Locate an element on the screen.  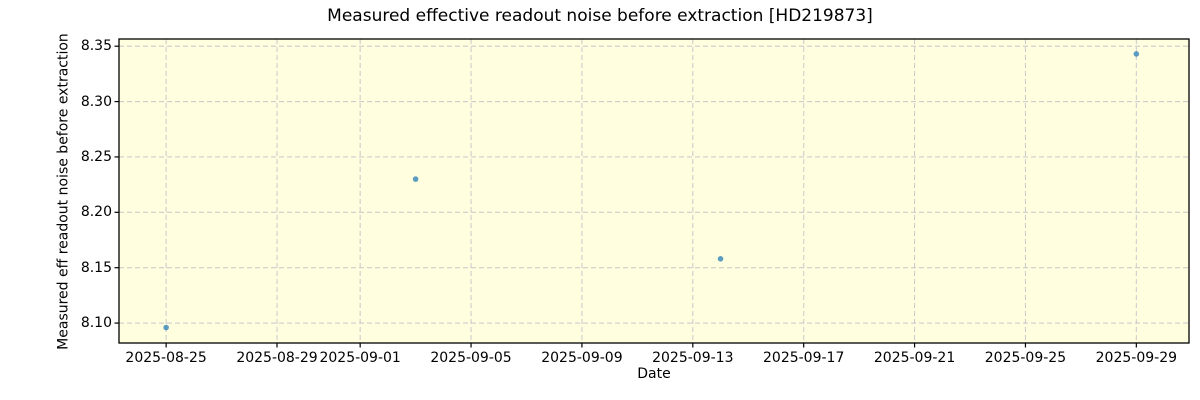
y-tick-label: 8.20 is located at coordinates (96, 212).